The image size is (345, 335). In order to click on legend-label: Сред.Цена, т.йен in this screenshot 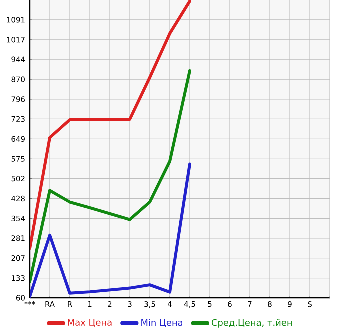, I will do `click(252, 323)`.